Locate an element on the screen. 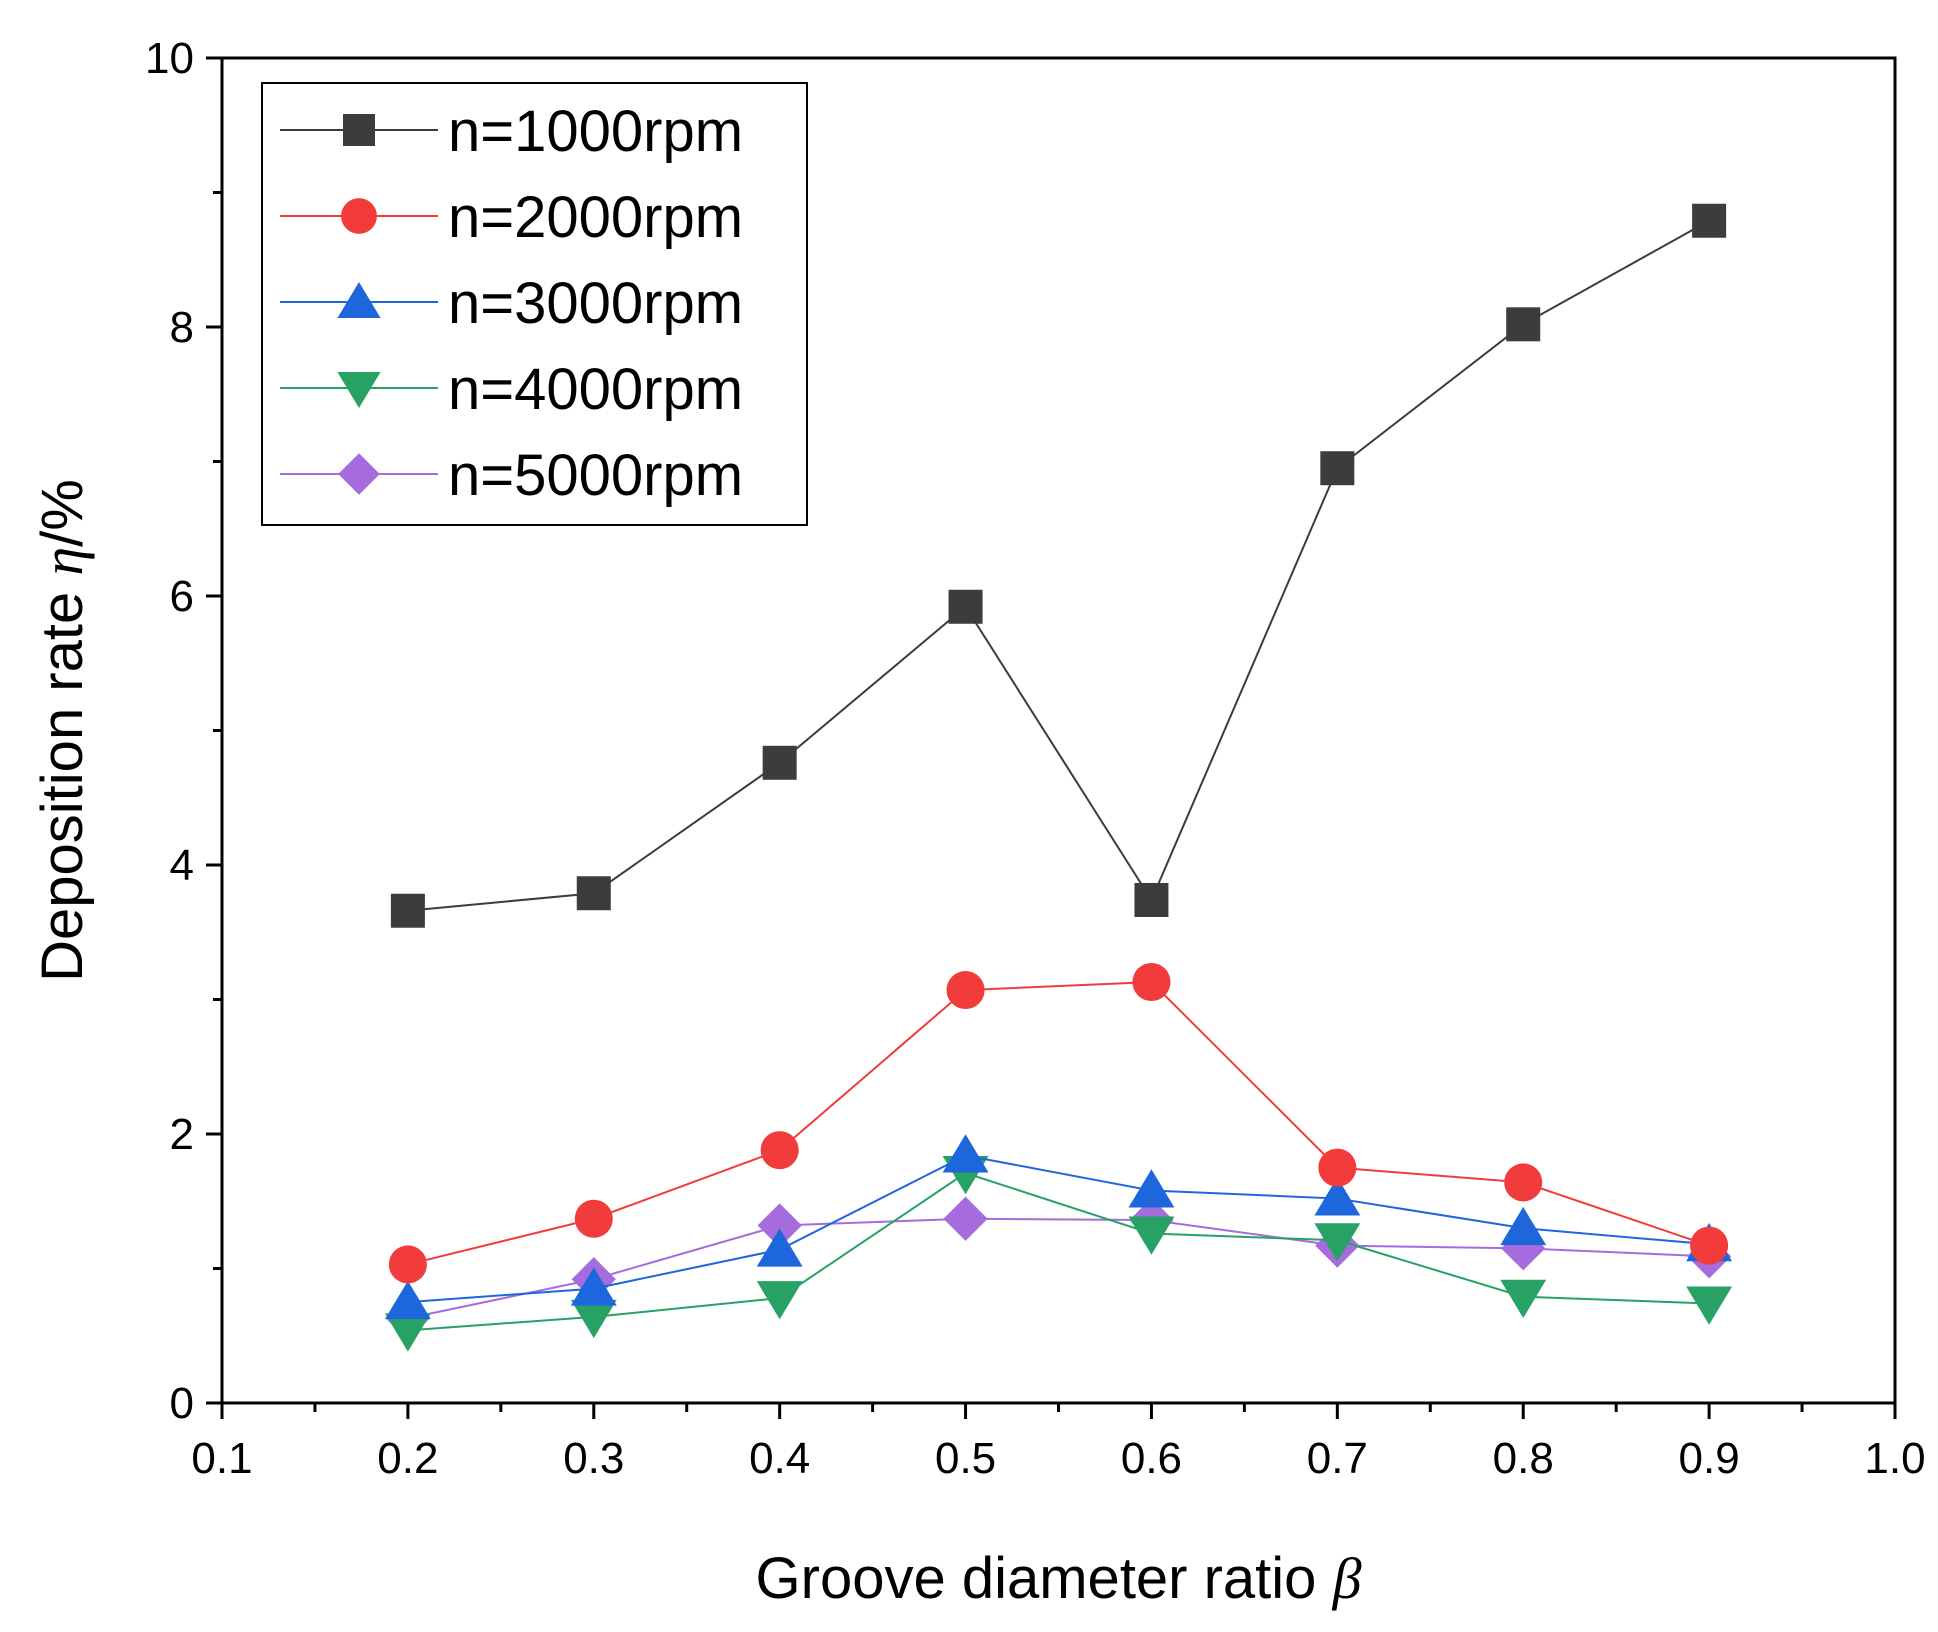 Image resolution: width=1938 pixels, height=1632 pixels. series-n=2000rpm is located at coordinates (1058, 1123).